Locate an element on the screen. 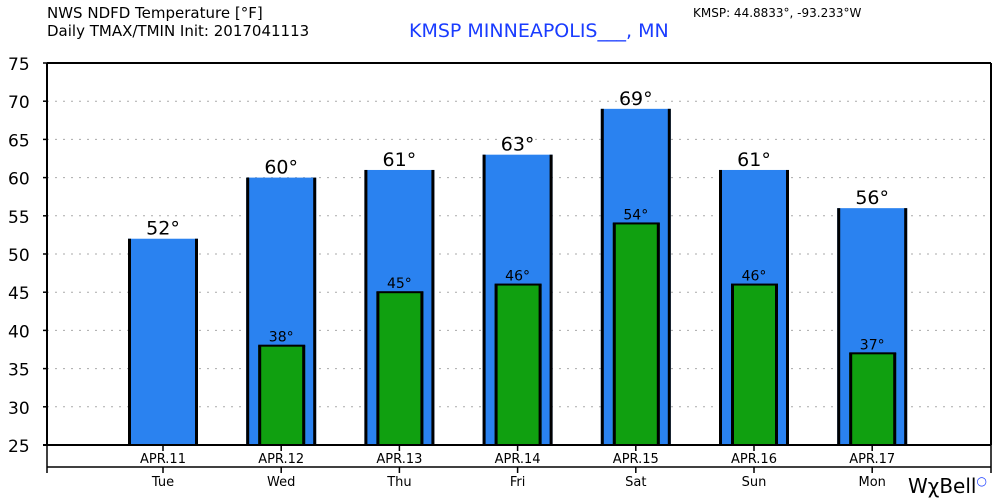 This screenshot has height=500, width=1000. y-tick-label: 40 is located at coordinates (19, 332).